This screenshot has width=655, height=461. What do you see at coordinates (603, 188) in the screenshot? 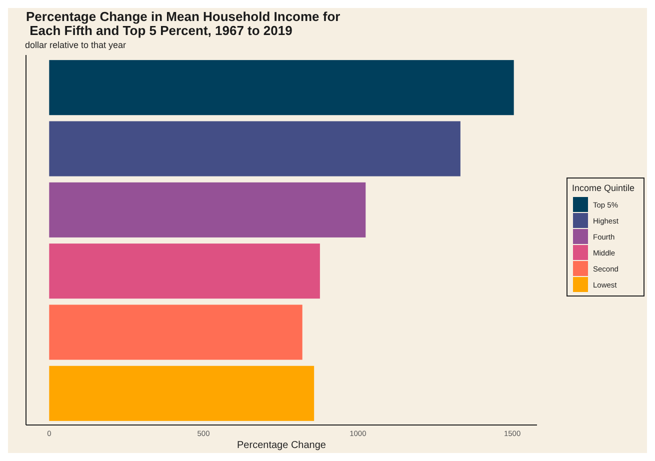
I see `legend-title: Income Quintile` at bounding box center [603, 188].